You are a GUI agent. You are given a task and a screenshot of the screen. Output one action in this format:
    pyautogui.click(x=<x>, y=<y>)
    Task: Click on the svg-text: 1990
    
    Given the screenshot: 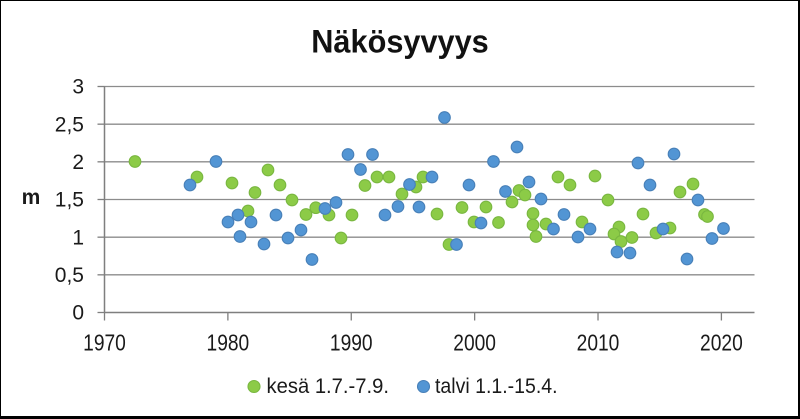 What is the action you would take?
    pyautogui.click(x=351, y=342)
    